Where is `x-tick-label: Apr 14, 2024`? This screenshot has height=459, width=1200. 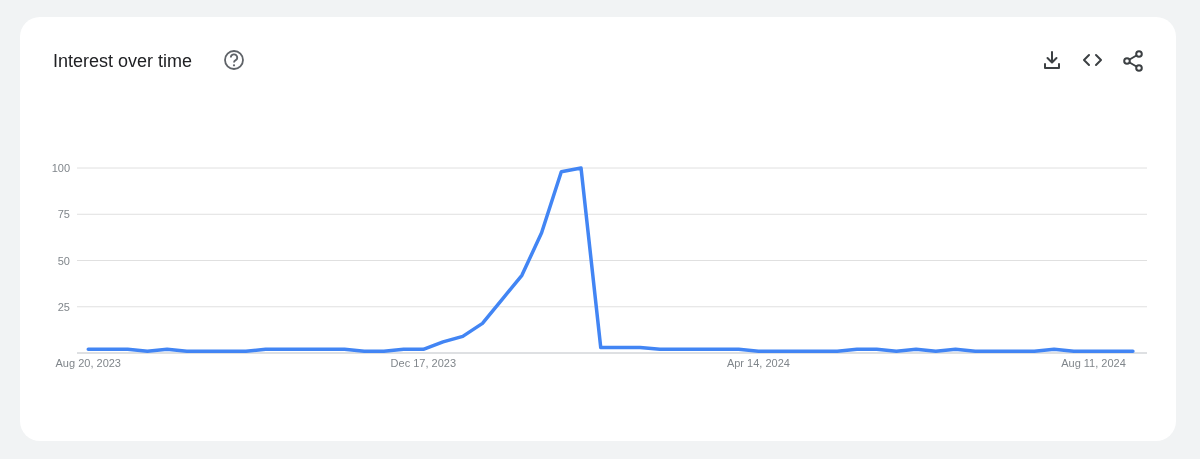 x-tick-label: Apr 14, 2024 is located at coordinates (758, 363).